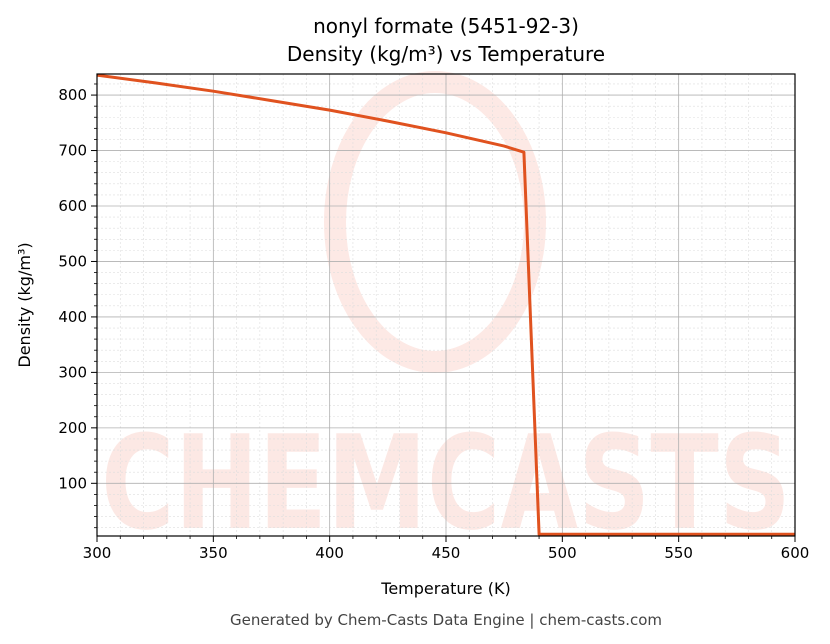 Image resolution: width=830 pixels, height=644 pixels. Describe the element at coordinates (678, 553) in the screenshot. I see `x-tick-label: 550` at that location.